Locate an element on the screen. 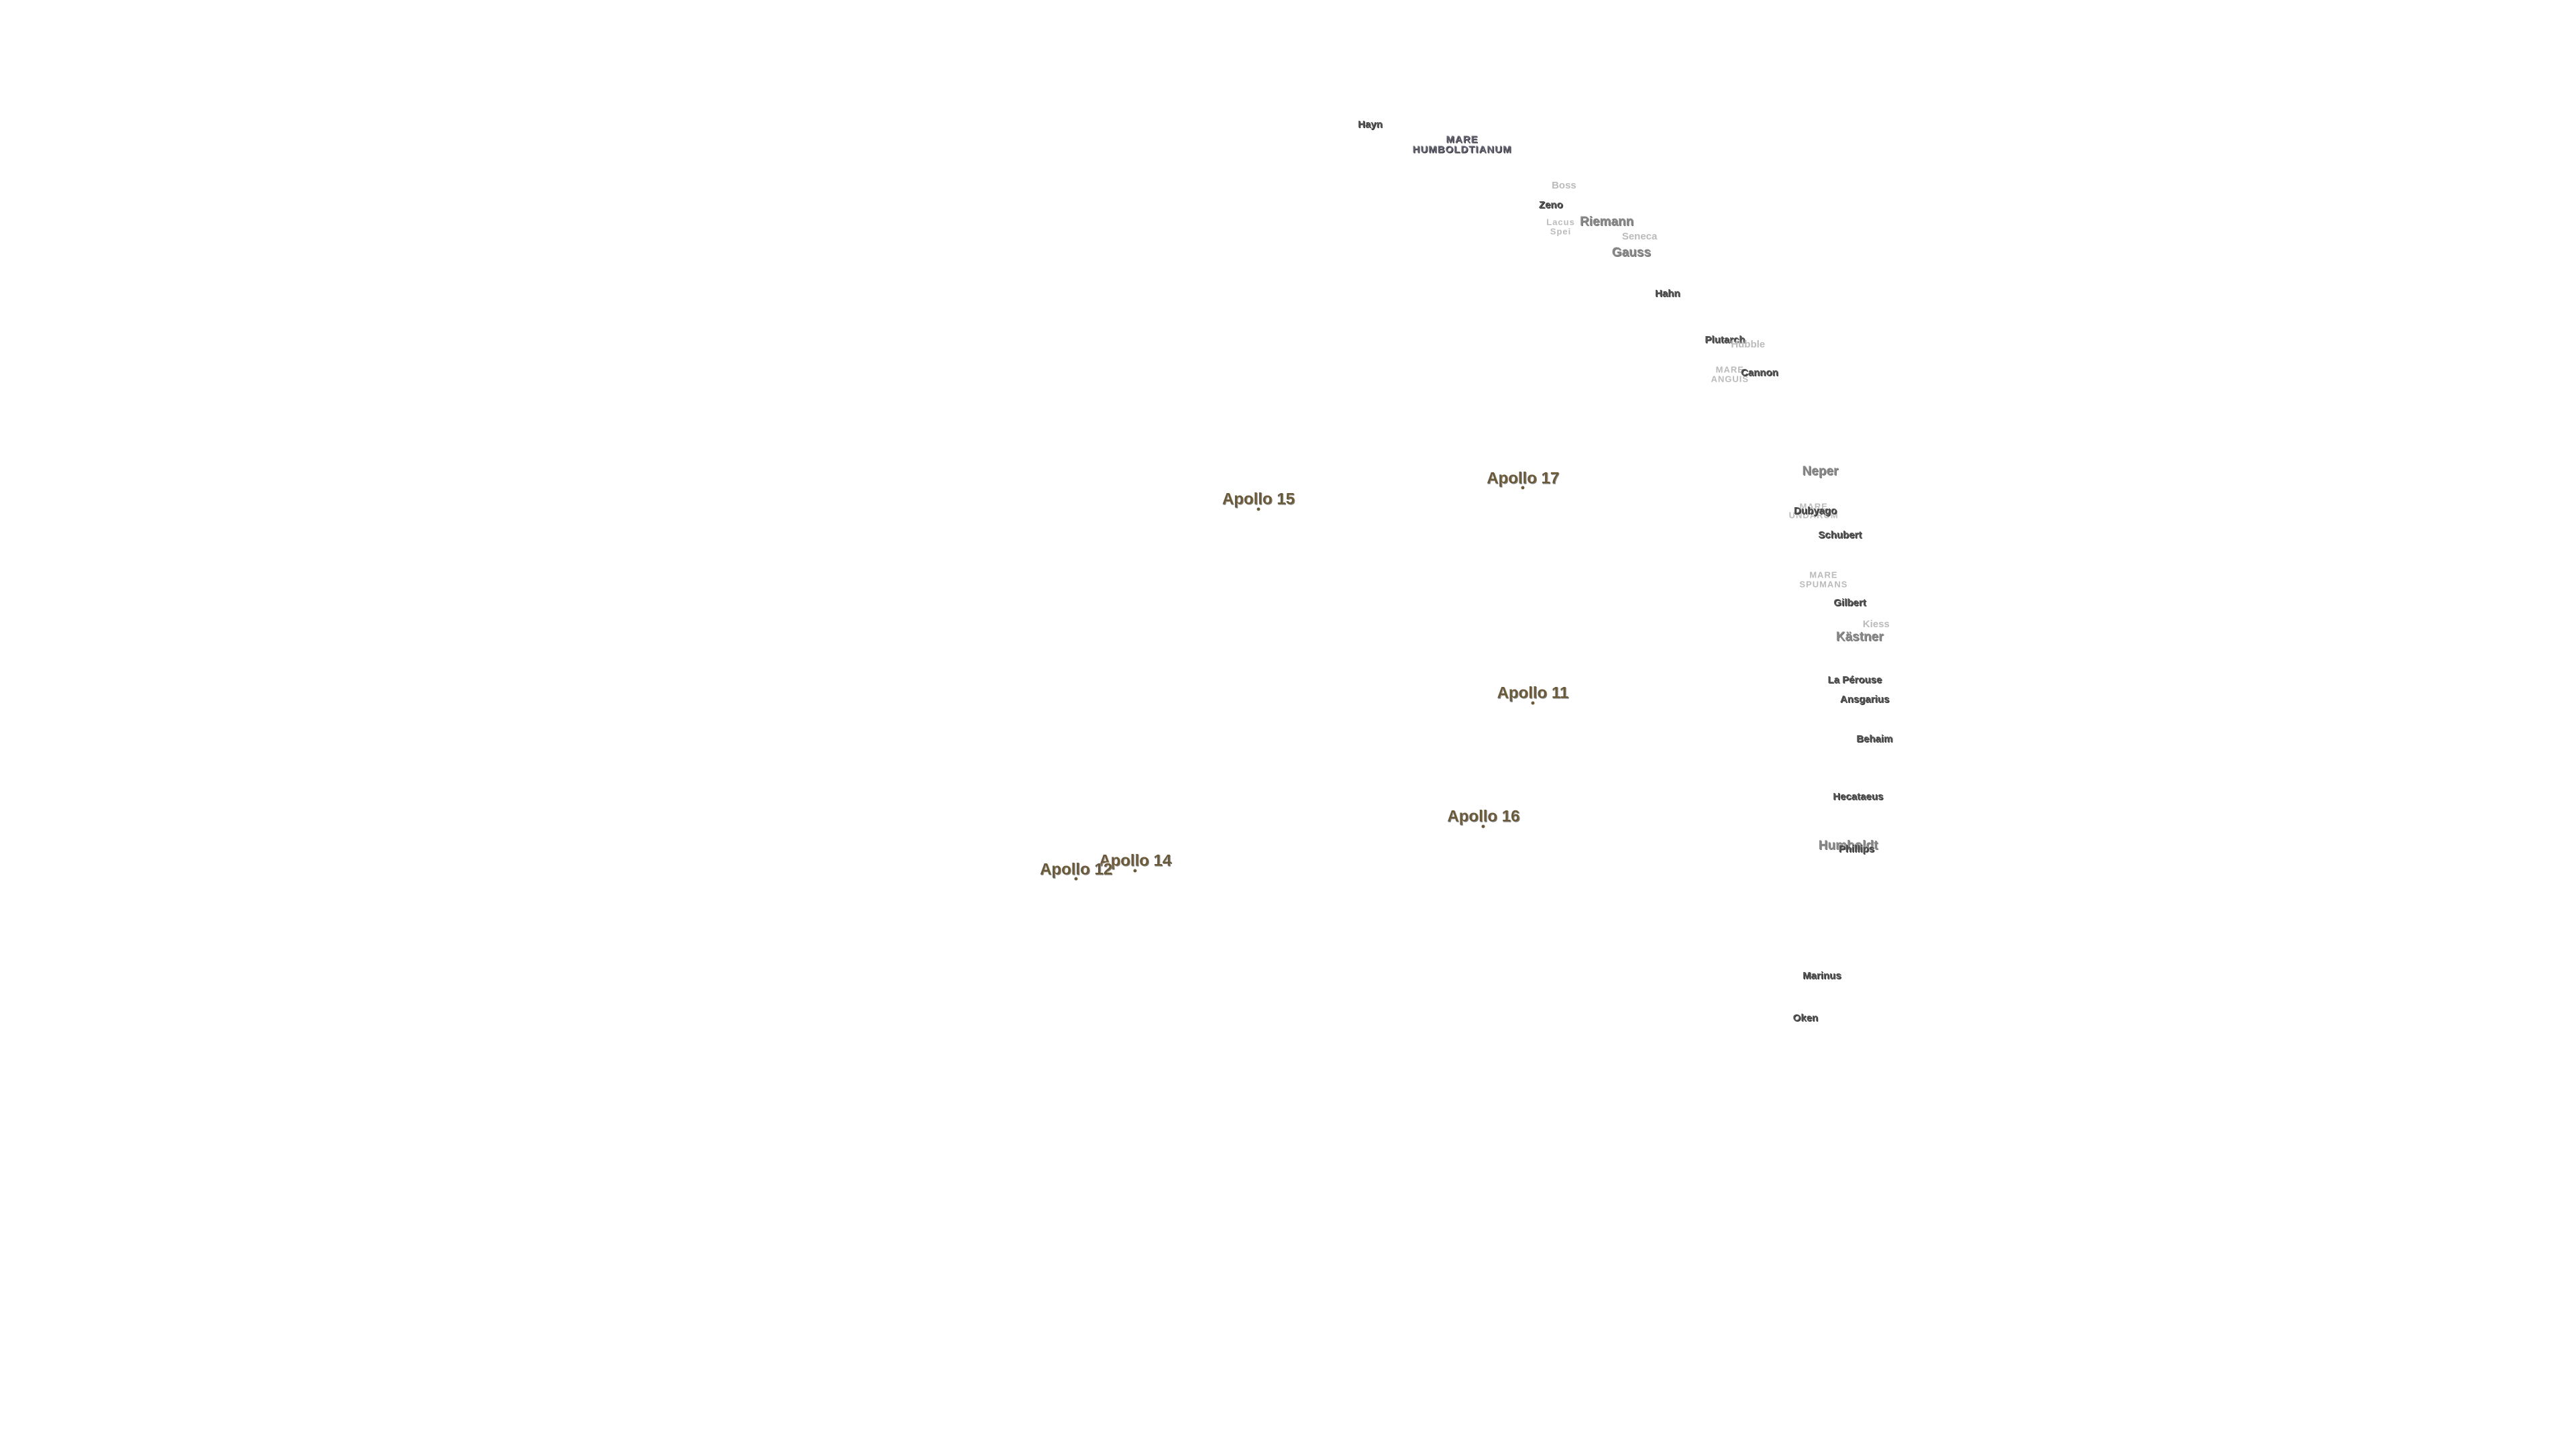  feature-label-line: Kiess is located at coordinates (1876, 624).